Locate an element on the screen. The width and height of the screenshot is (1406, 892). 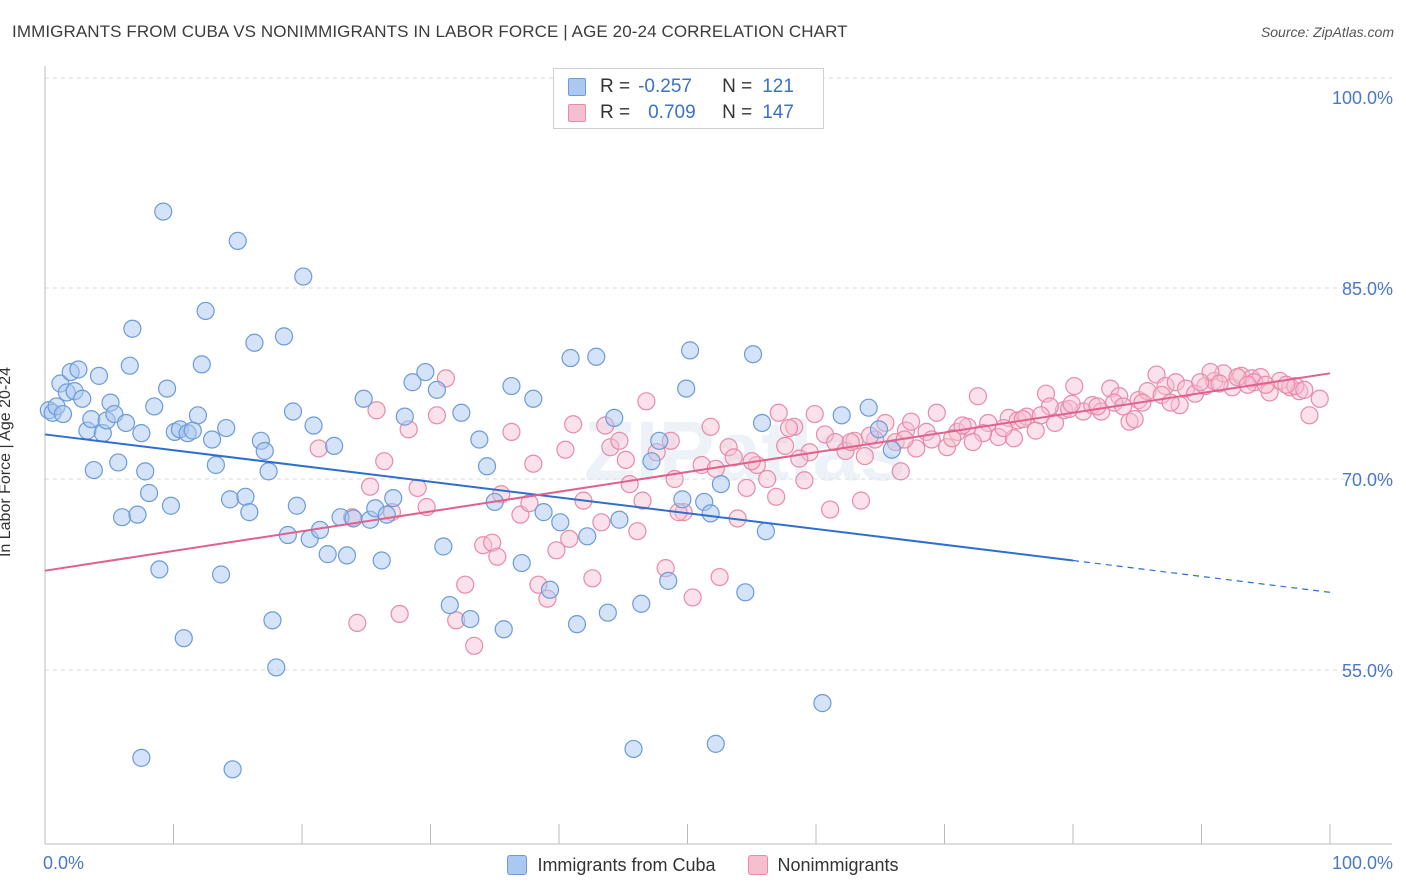
legend-swatch-cuba is located at coordinates (517, 865).